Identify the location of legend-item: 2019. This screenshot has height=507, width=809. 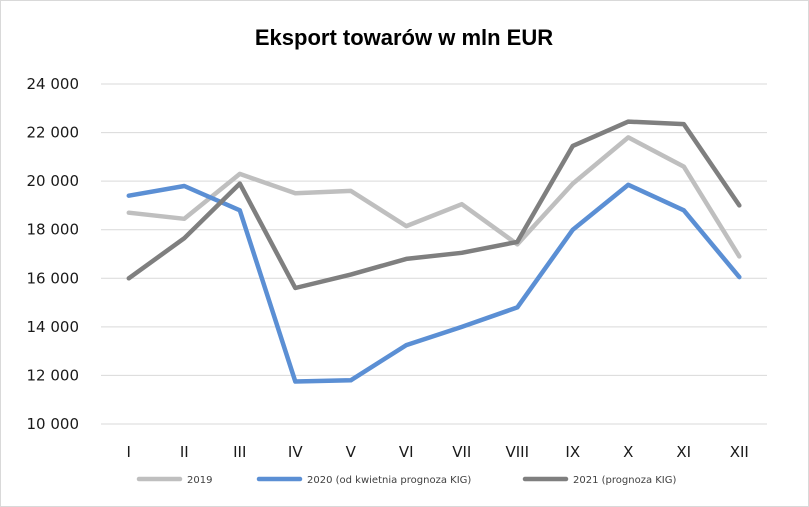
(174, 480).